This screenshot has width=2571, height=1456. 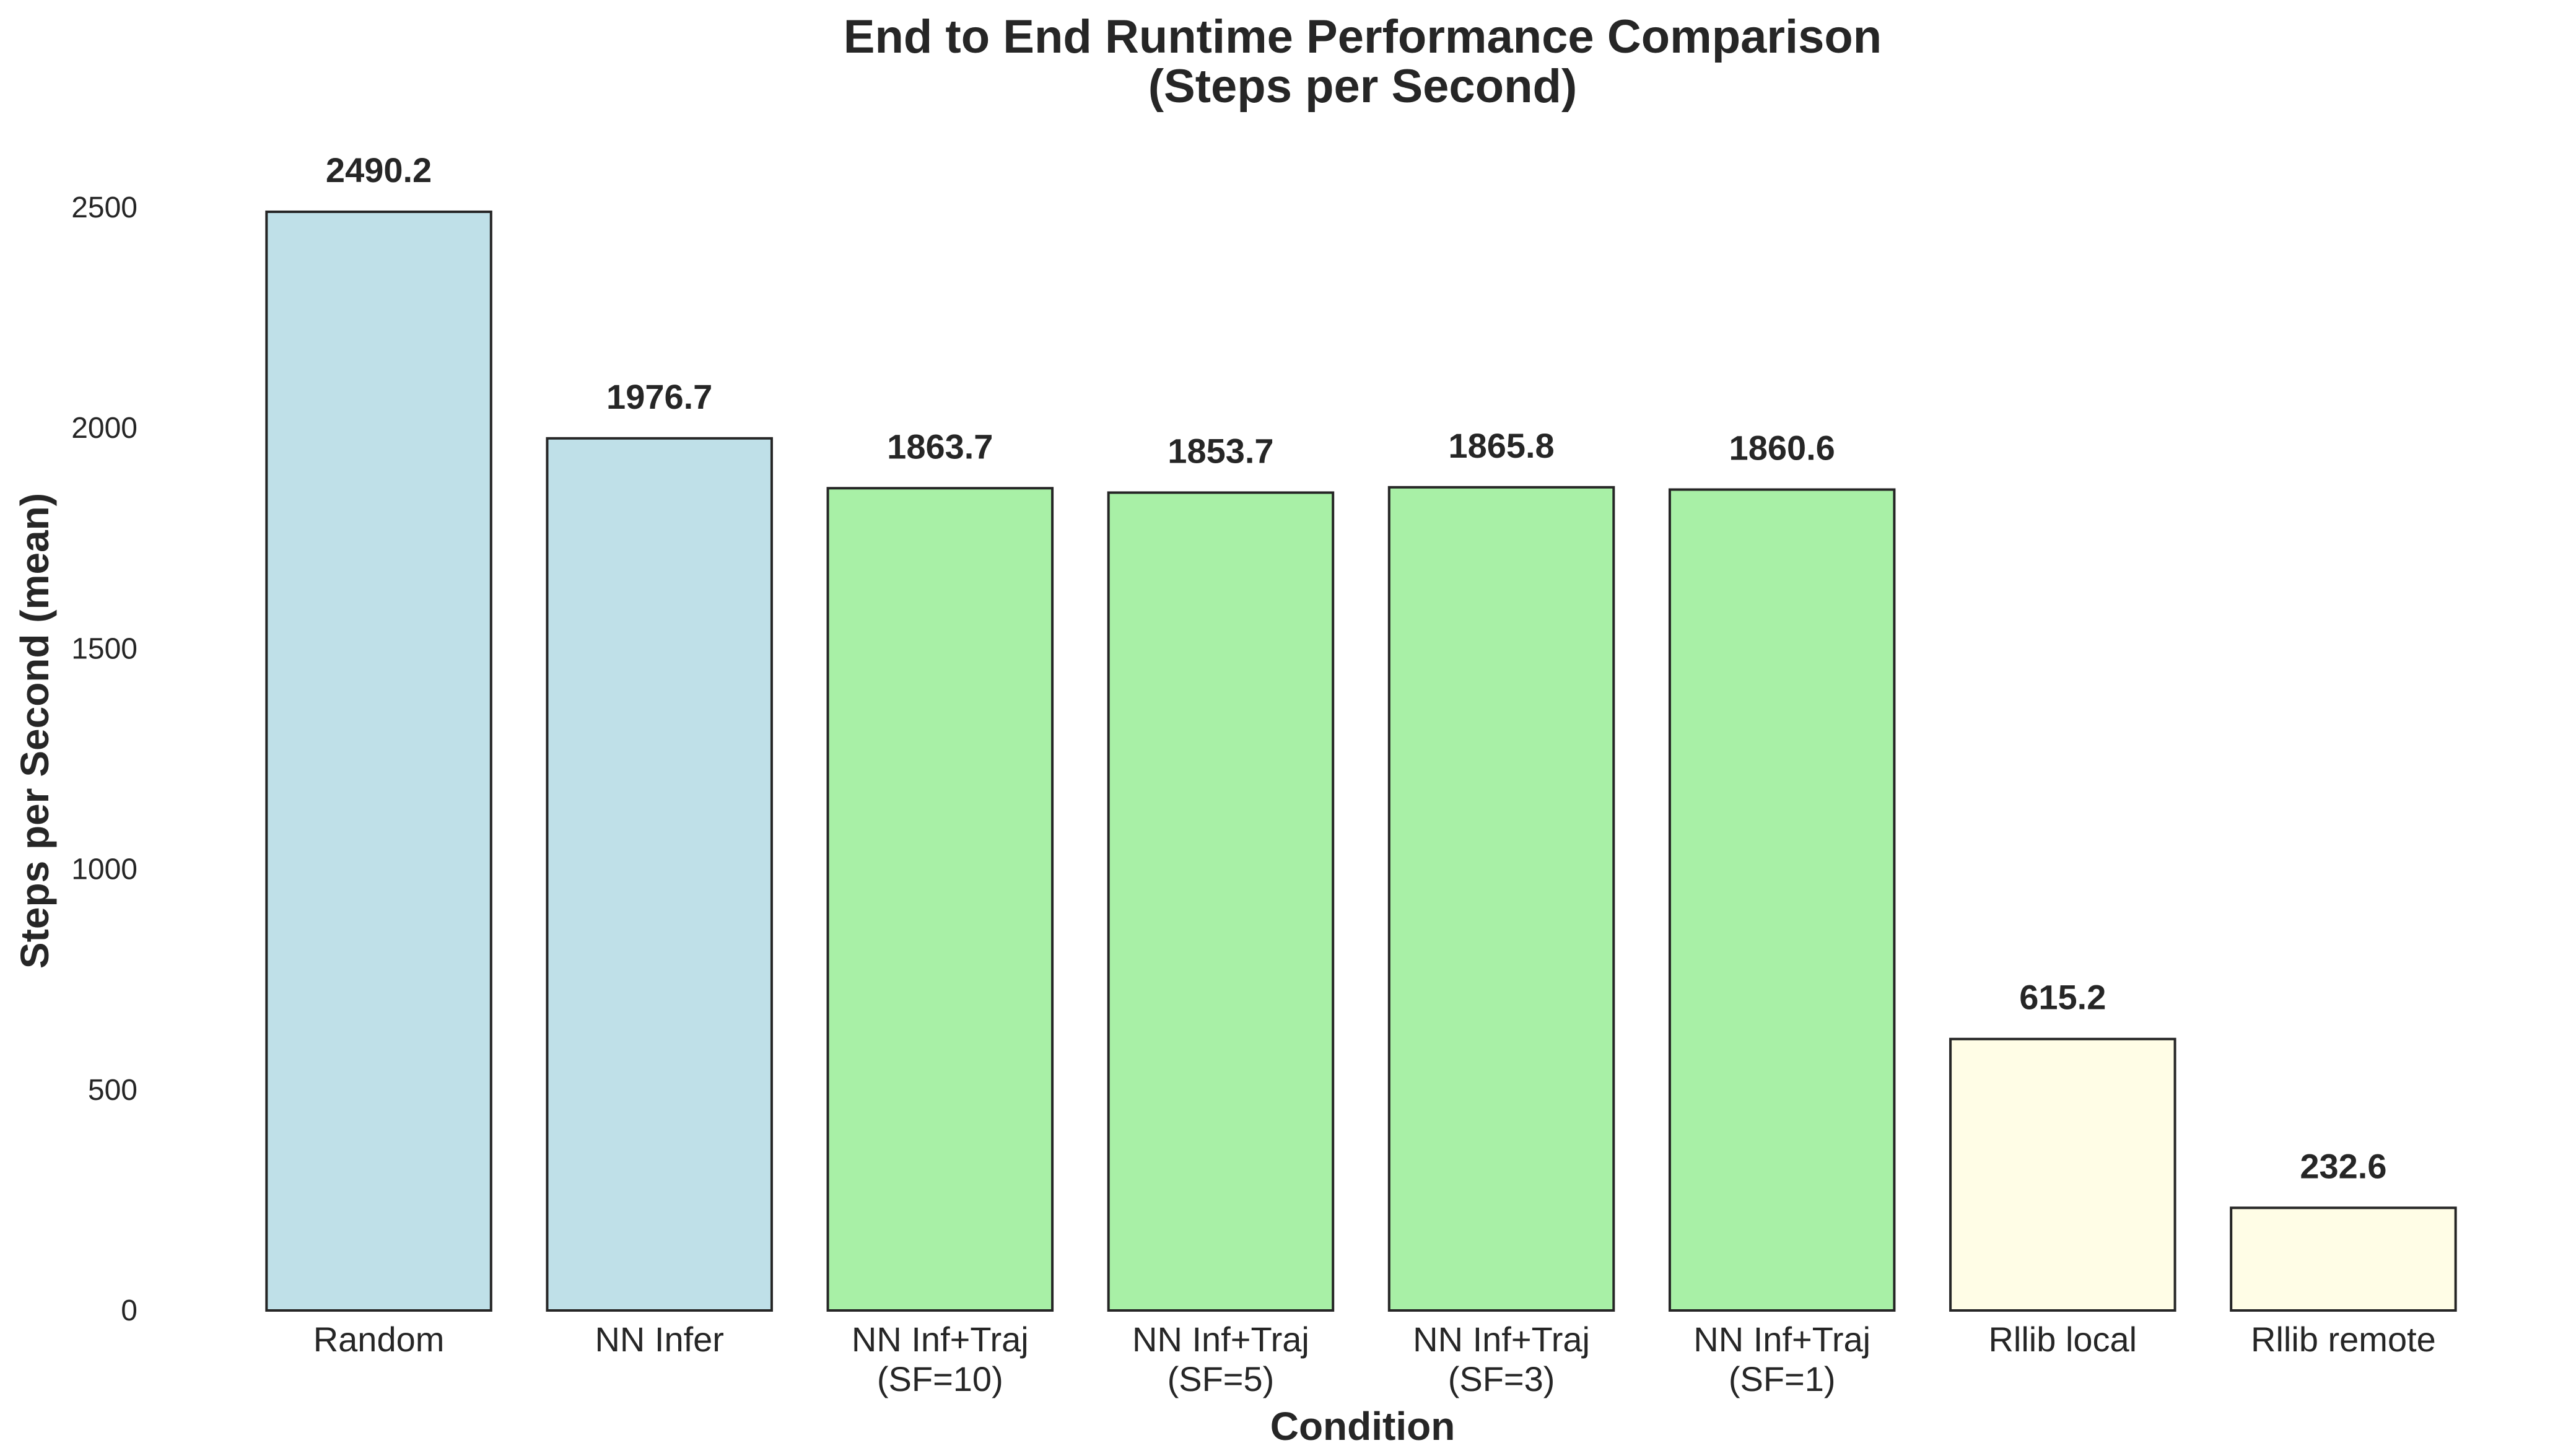 I want to click on y-tick-label: 500, so click(x=112, y=1090).